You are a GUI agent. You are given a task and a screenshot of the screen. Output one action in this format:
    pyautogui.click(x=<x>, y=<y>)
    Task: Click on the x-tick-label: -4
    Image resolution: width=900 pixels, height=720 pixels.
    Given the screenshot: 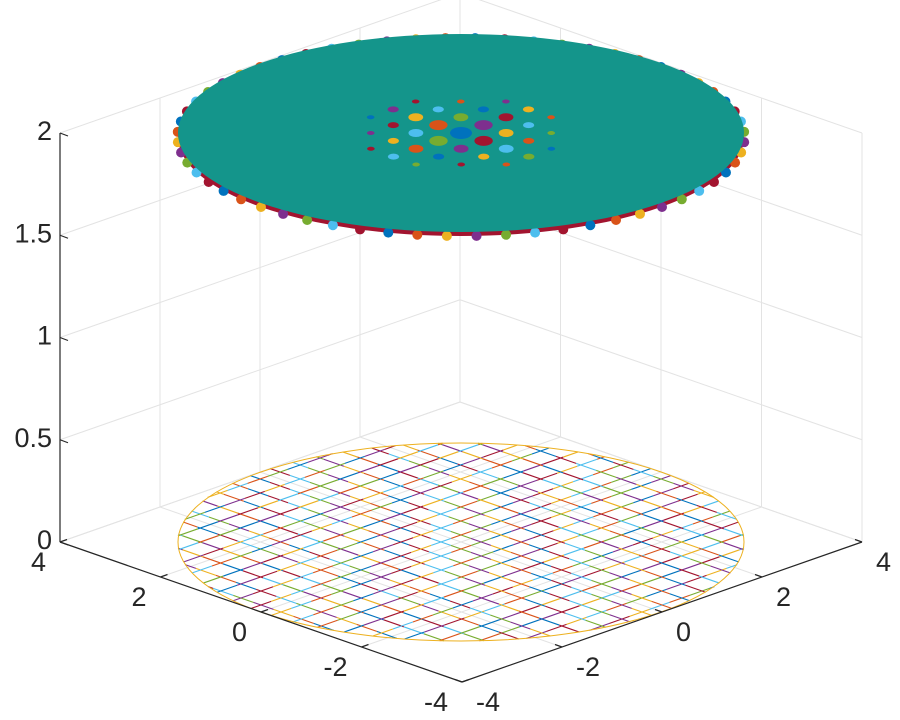 What is the action you would take?
    pyautogui.click(x=488, y=702)
    